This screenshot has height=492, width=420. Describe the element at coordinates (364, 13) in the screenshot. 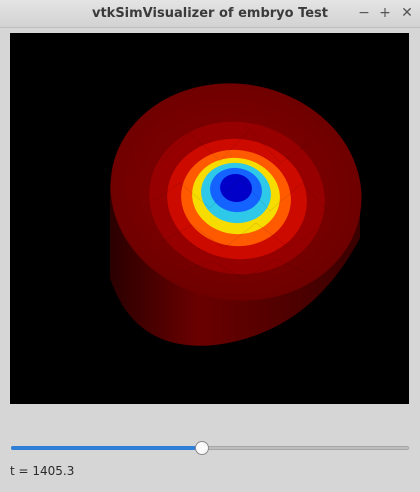

I see `minimize-button: −` at that location.